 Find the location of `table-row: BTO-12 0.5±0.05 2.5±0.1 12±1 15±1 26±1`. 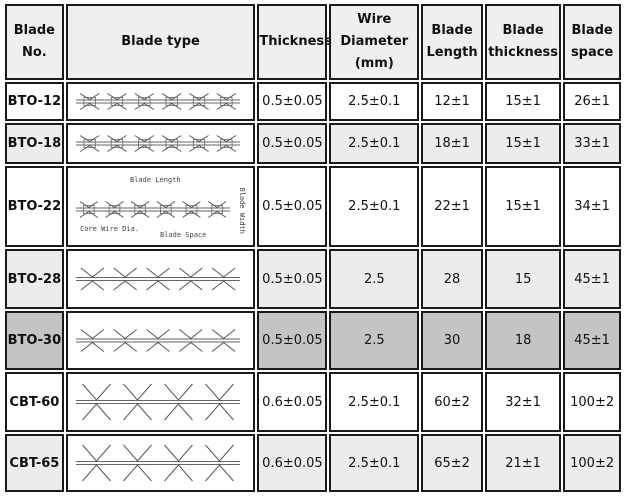

table-row: BTO-12 0.5±0.05 2.5±0.1 12±1 15±1 26±1 is located at coordinates (313, 101).